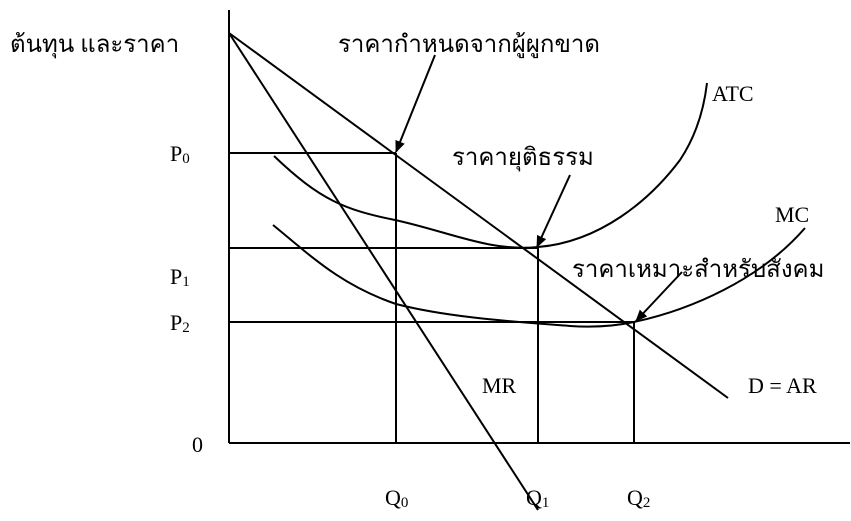 The height and width of the screenshot is (521, 851). Describe the element at coordinates (415, 103) in the screenshot. I see `monopoly-price-arrow` at that location.